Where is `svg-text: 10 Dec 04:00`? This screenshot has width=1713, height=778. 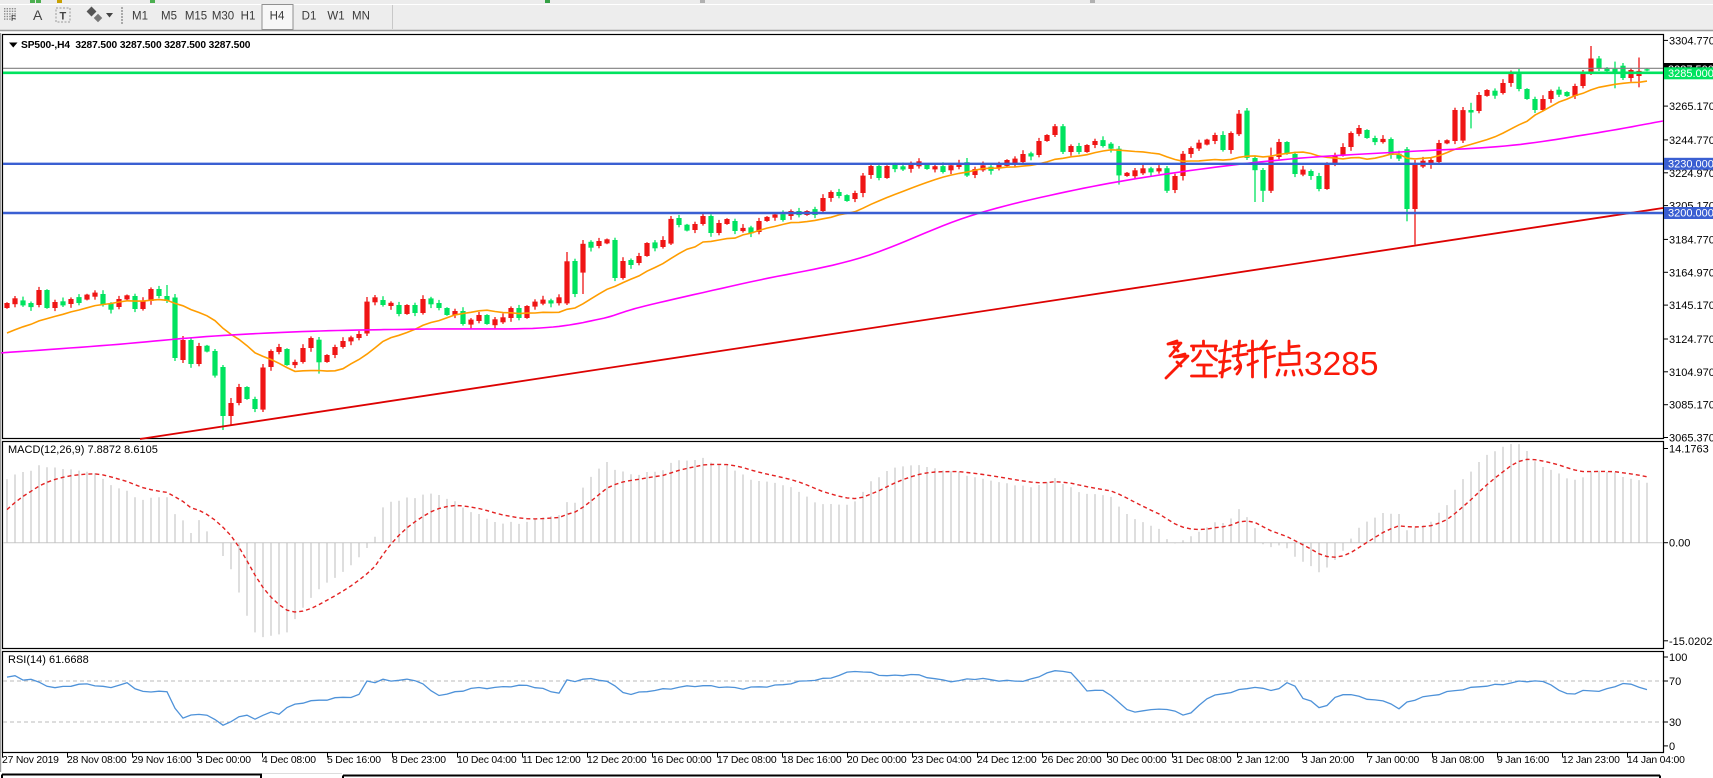
svg-text: 10 Dec 04:00 is located at coordinates (487, 760).